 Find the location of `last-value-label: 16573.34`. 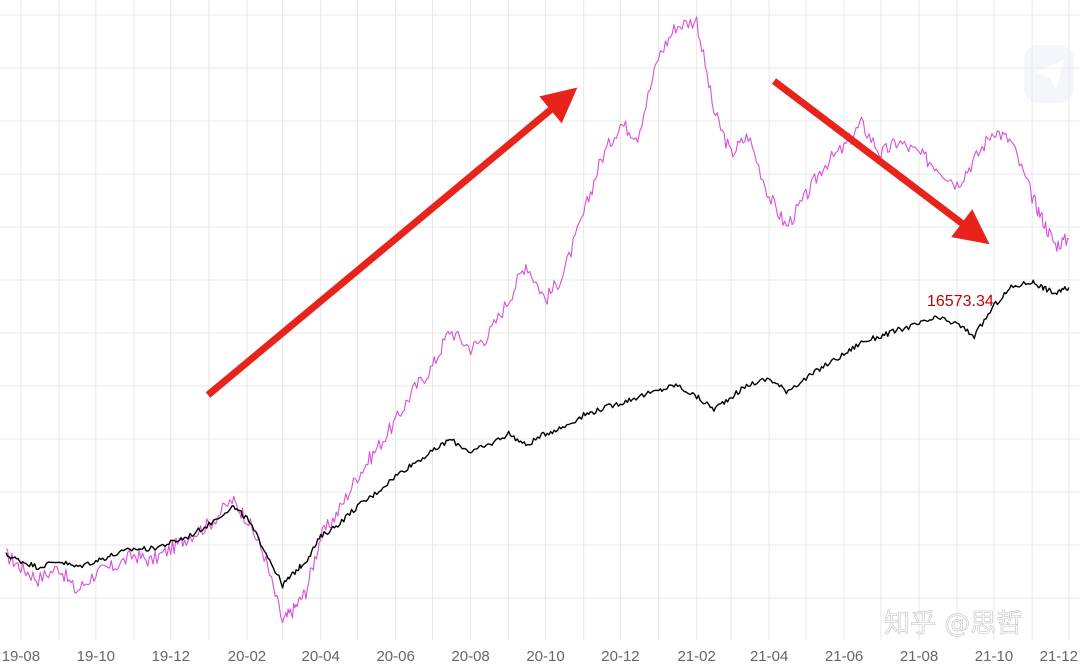

last-value-label: 16573.34 is located at coordinates (960, 301).